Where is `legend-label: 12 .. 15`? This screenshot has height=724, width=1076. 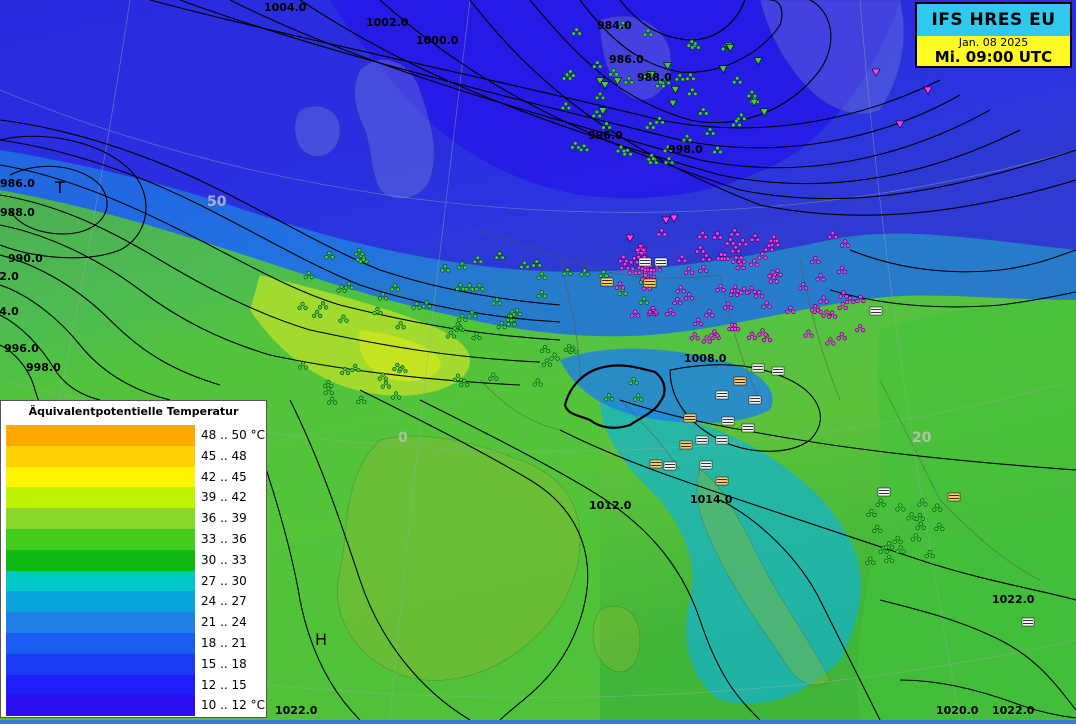
legend-label: 12 .. 15 is located at coordinates (224, 684).